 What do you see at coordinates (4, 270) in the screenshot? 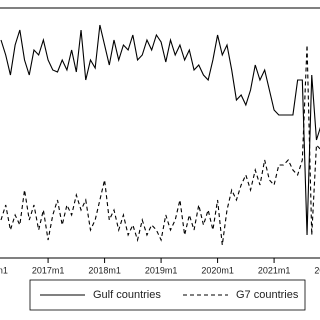
I see `x-tick-label: 2016m1` at bounding box center [4, 270].